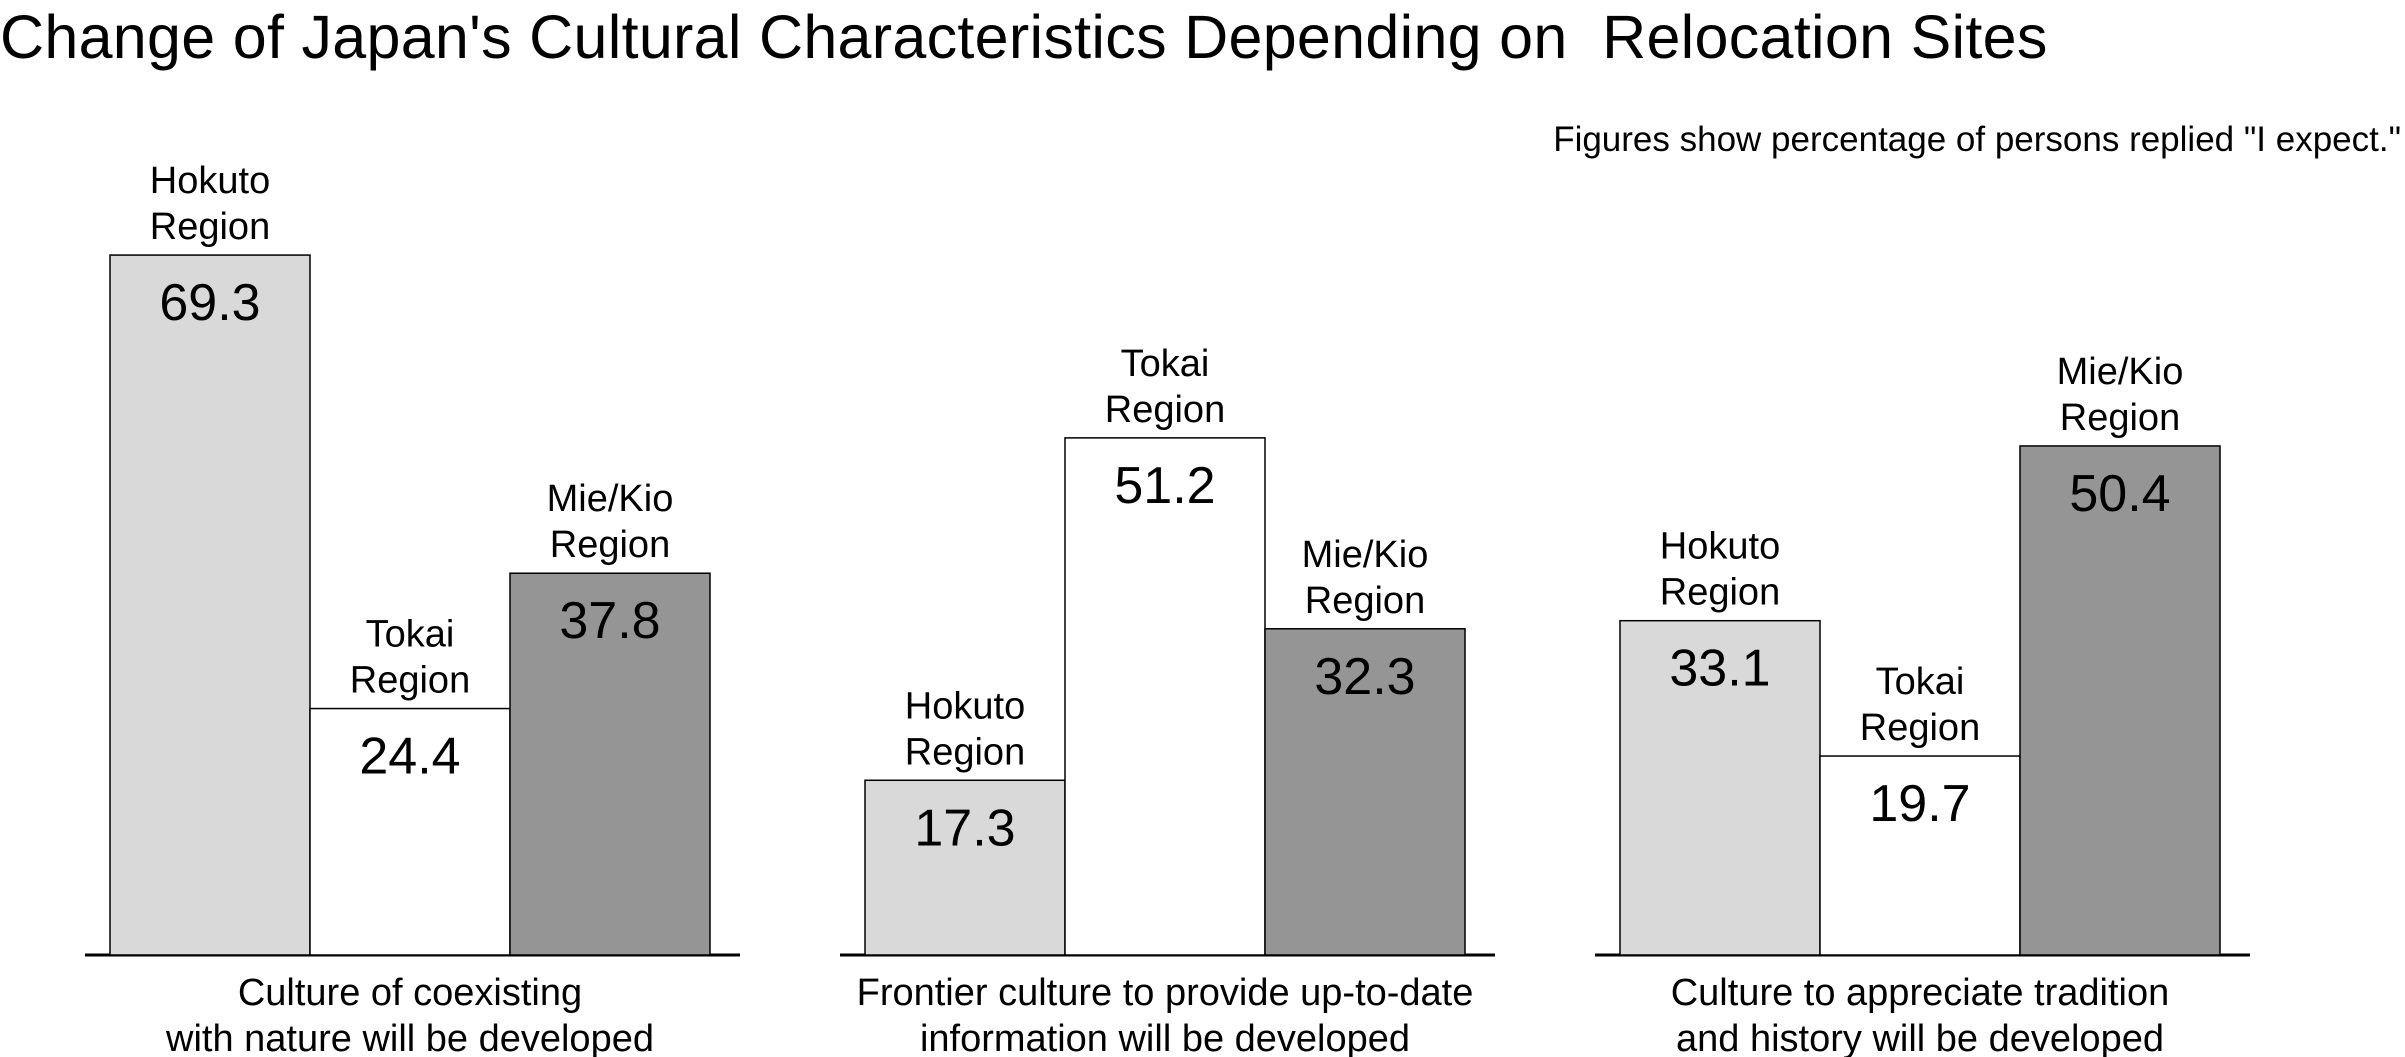 The height and width of the screenshot is (1057, 2405). Describe the element at coordinates (1920, 1037) in the screenshot. I see `category-label: and history will be developed` at that location.